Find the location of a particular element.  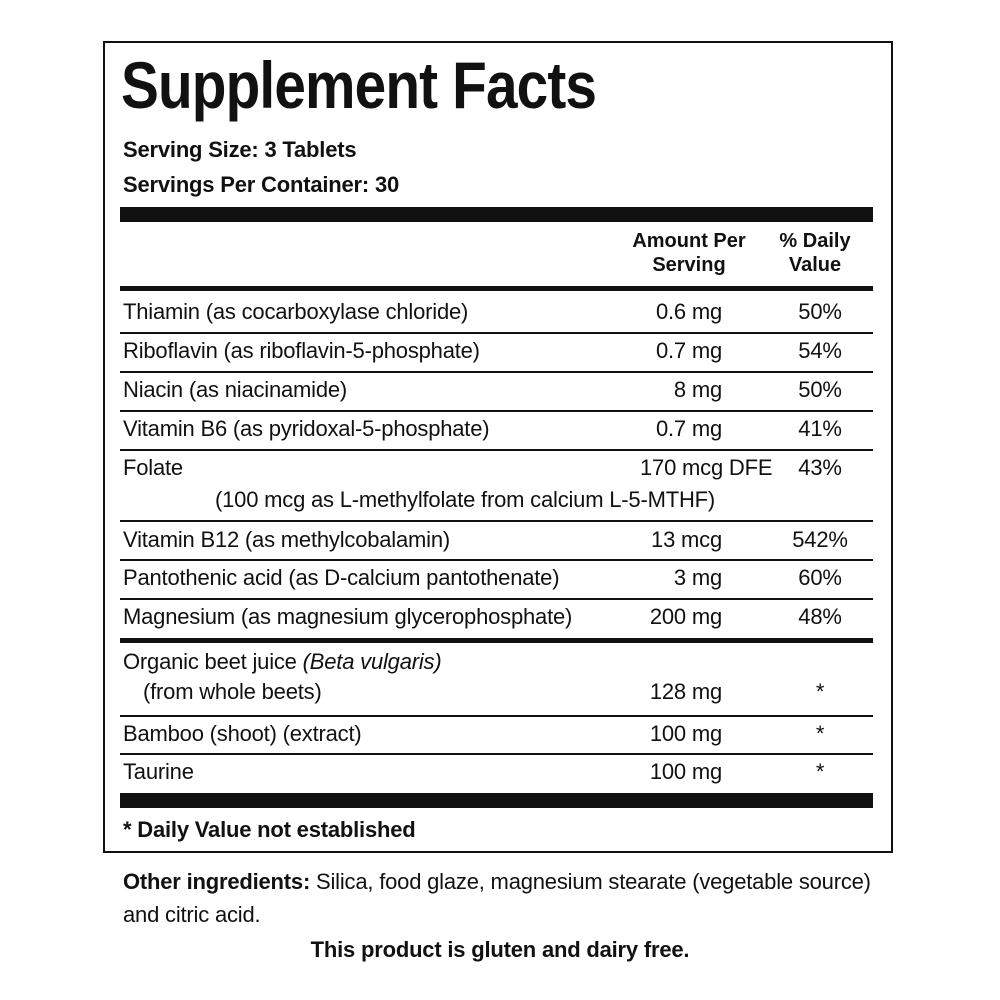

ingredient-name: Riboflavin (as riboflavin-5-phosphate) is located at coordinates (301, 351).